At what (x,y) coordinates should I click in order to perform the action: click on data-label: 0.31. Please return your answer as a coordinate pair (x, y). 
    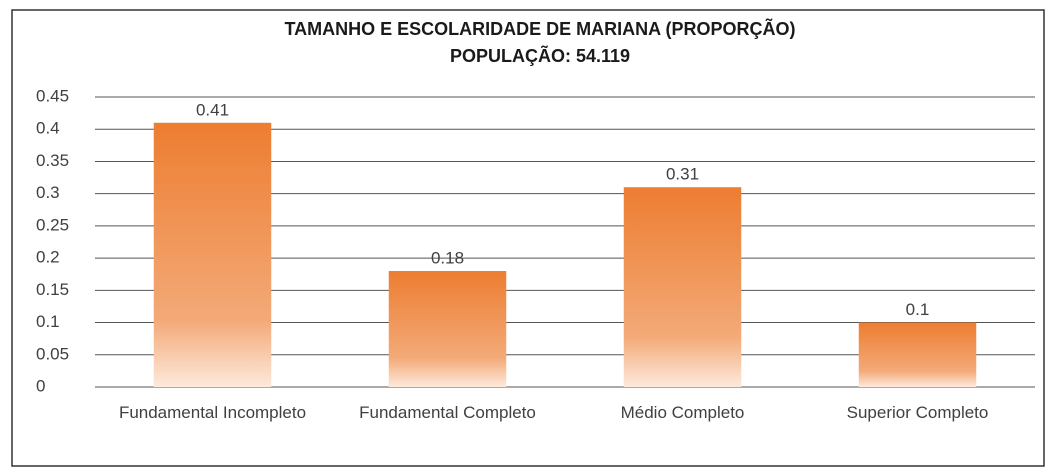
    Looking at the image, I should click on (682, 174).